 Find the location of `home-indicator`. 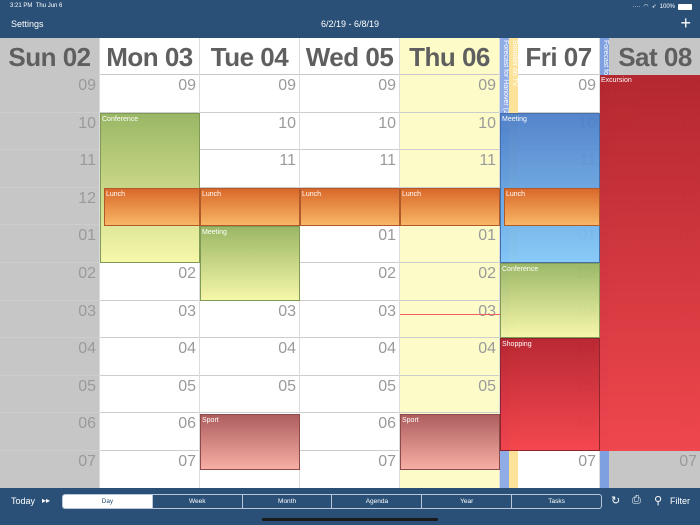

home-indicator is located at coordinates (350, 519).